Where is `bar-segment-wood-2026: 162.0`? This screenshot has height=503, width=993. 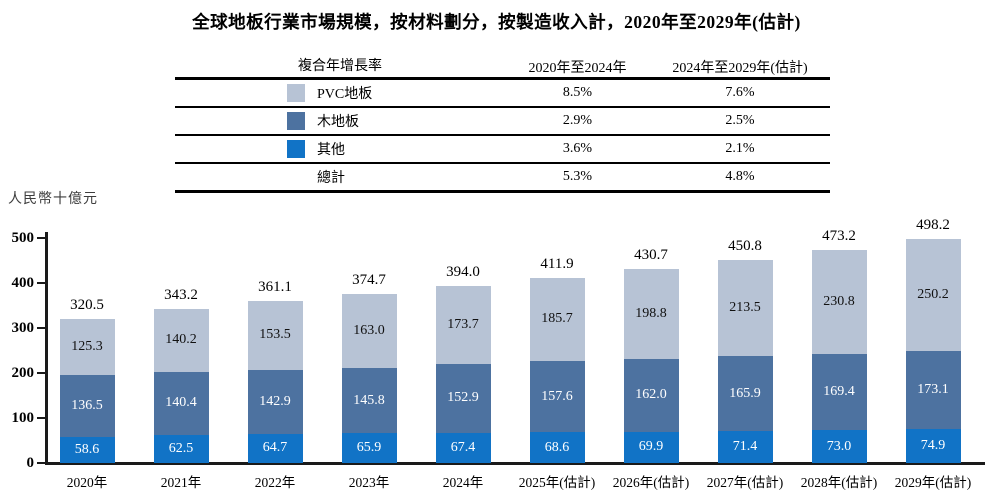
bar-segment-wood-2026: 162.0 is located at coordinates (651, 395).